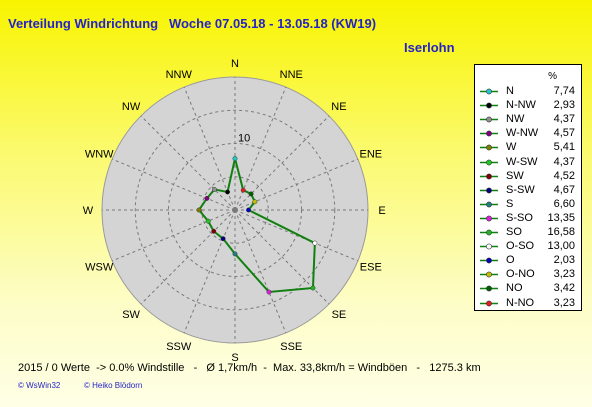  Describe the element at coordinates (235, 158) in the screenshot. I see `data-point-n` at that location.